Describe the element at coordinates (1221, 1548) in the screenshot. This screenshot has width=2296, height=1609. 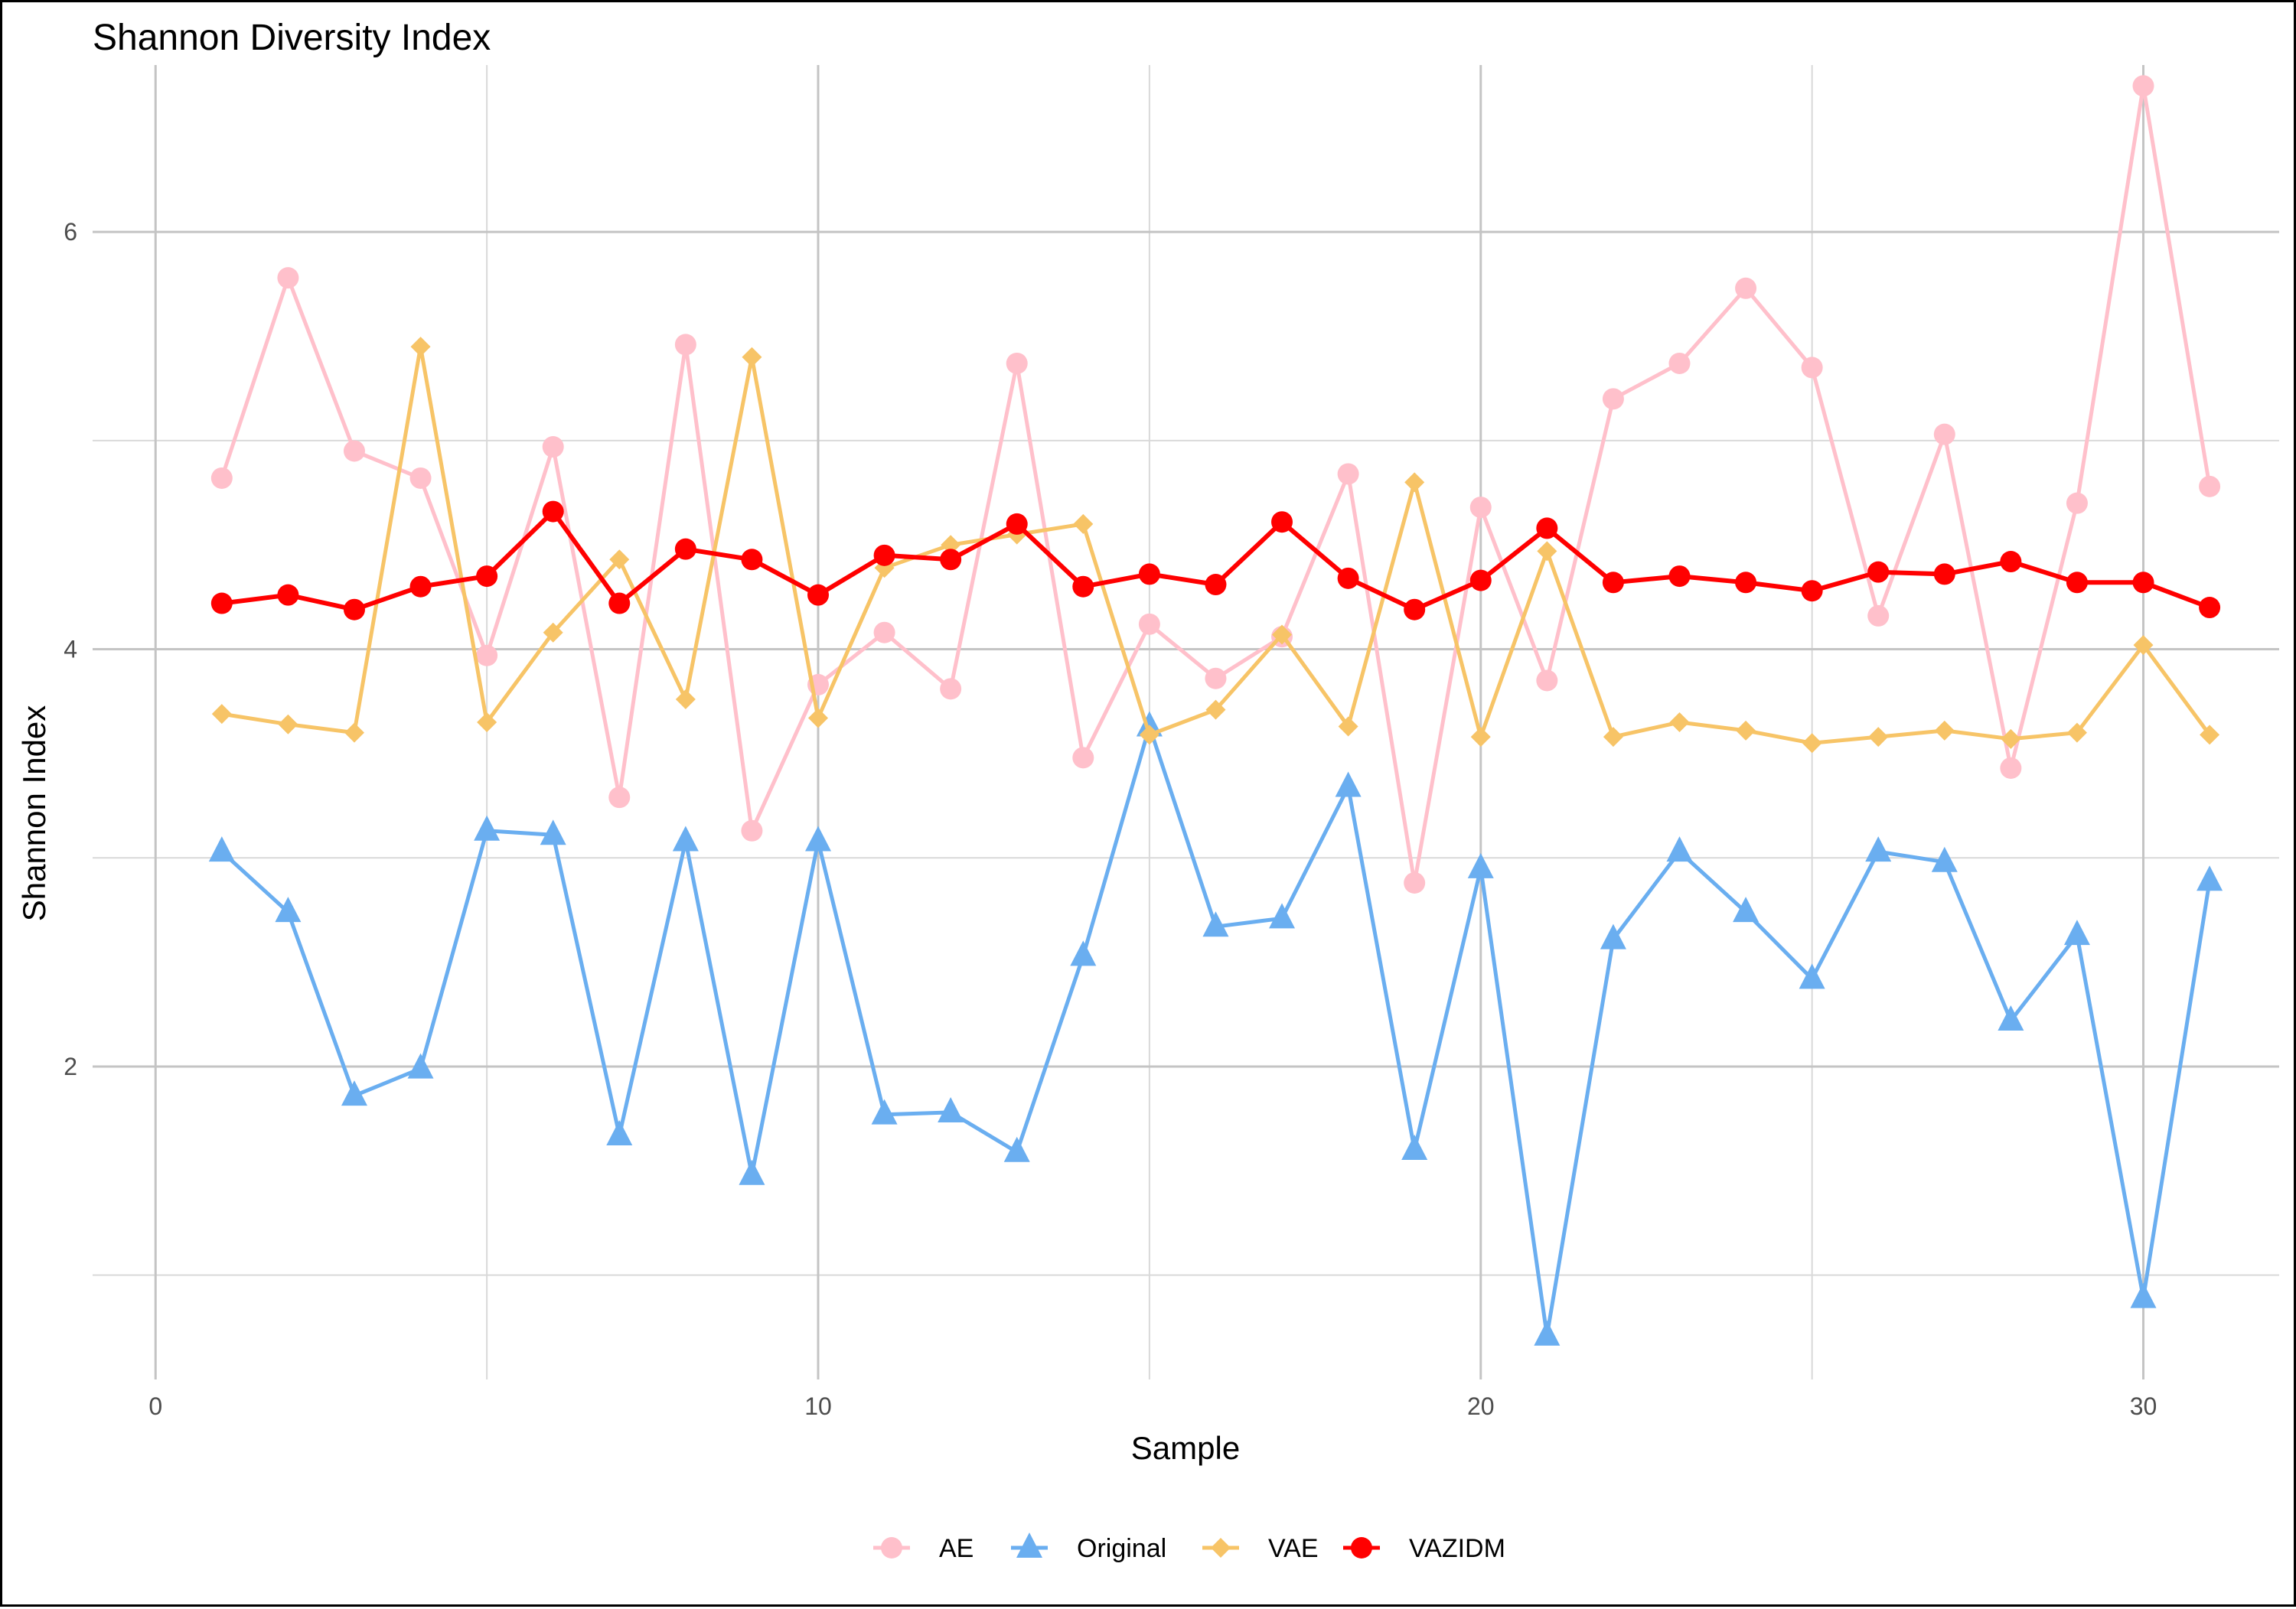
I see `legend-key-vae` at that location.